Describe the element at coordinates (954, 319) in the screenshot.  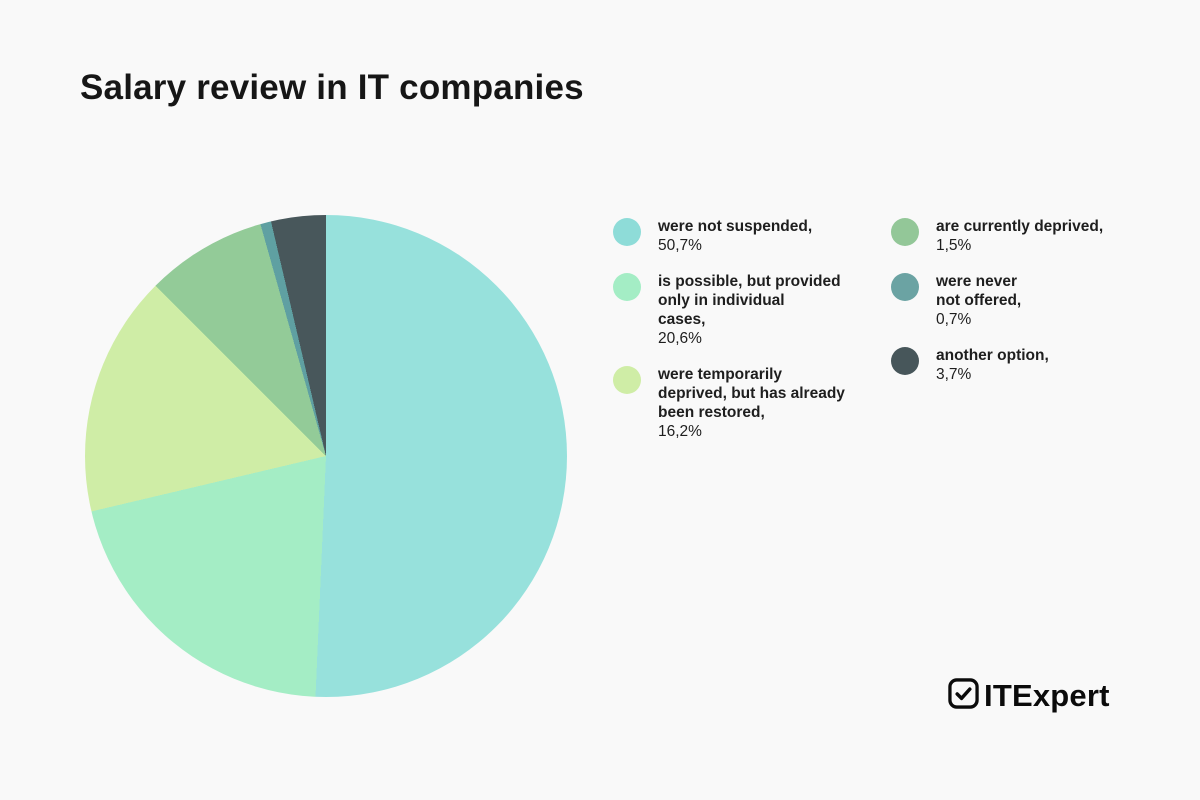
I see `legend-value: 0,7%` at that location.